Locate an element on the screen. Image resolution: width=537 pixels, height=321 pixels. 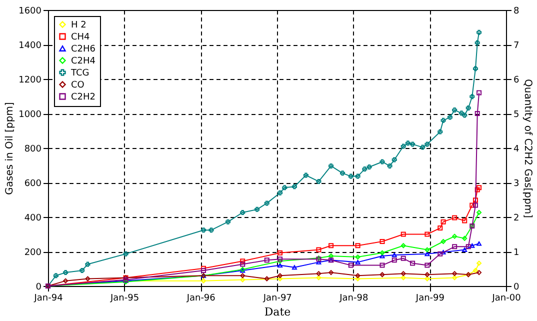
y2-tick-label: 0 is located at coordinates (517, 287).